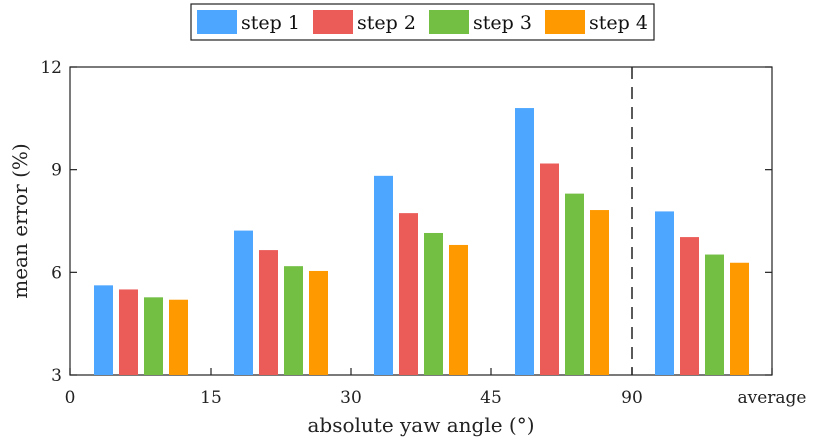 Image resolution: width=814 pixels, height=443 pixels. What do you see at coordinates (153, 336) in the screenshot?
I see `bar-step3-group1` at bounding box center [153, 336].